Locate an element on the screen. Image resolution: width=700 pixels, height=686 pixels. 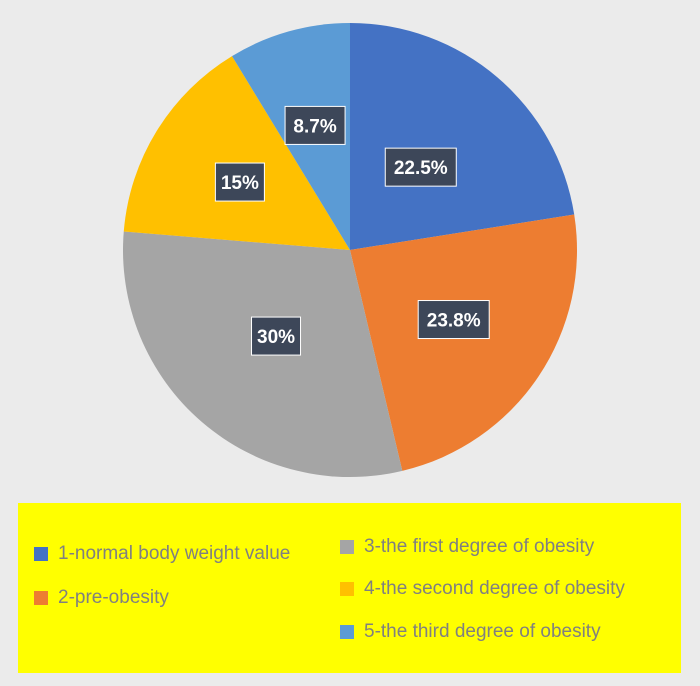
legend-item-1: 1-normal body weight value is located at coordinates (162, 554).